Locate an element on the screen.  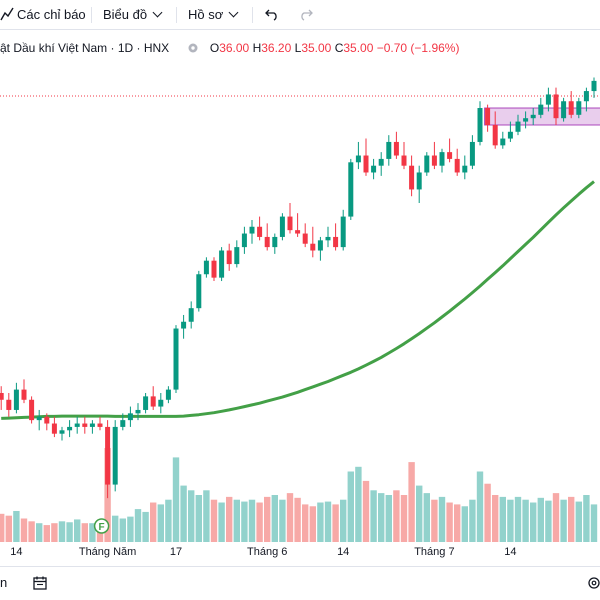
symbol-title: ật Dầu khí Việt Nam · 1D · HNX is located at coordinates (85, 48).